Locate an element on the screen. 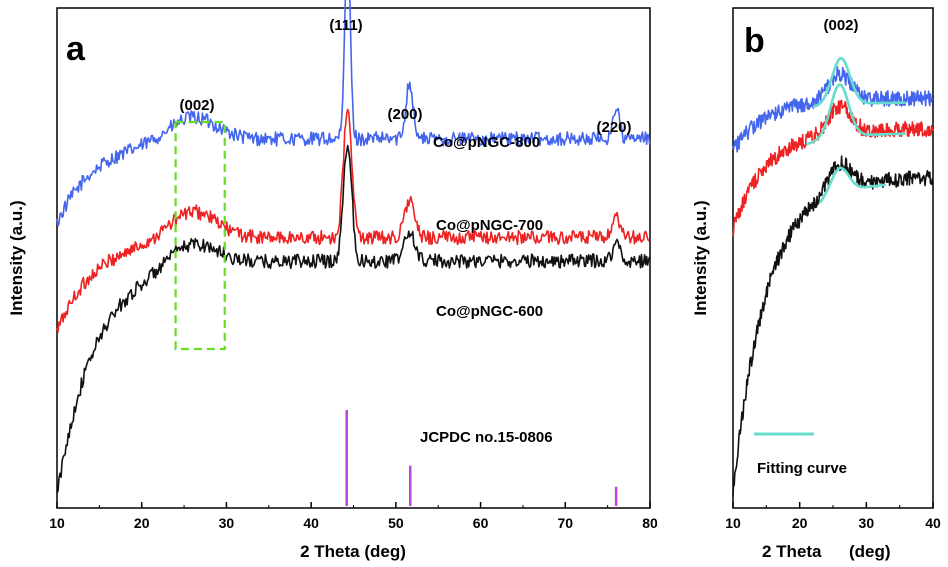 The image size is (948, 567). dashed-box is located at coordinates (200, 235).